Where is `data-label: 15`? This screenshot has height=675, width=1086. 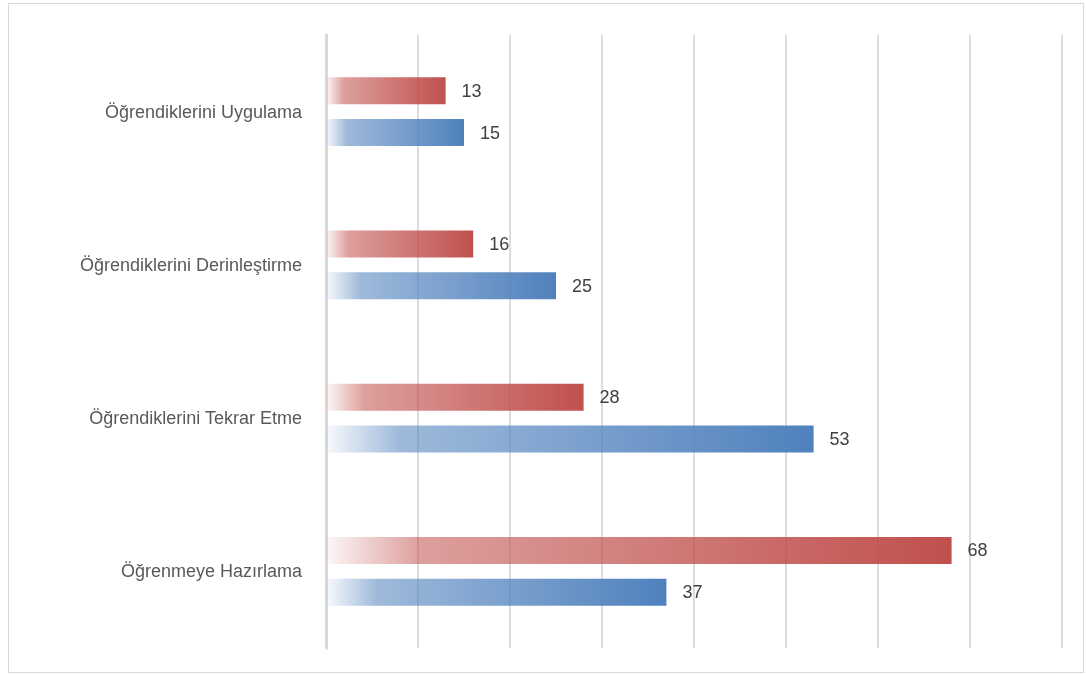
data-label: 15 is located at coordinates (490, 132).